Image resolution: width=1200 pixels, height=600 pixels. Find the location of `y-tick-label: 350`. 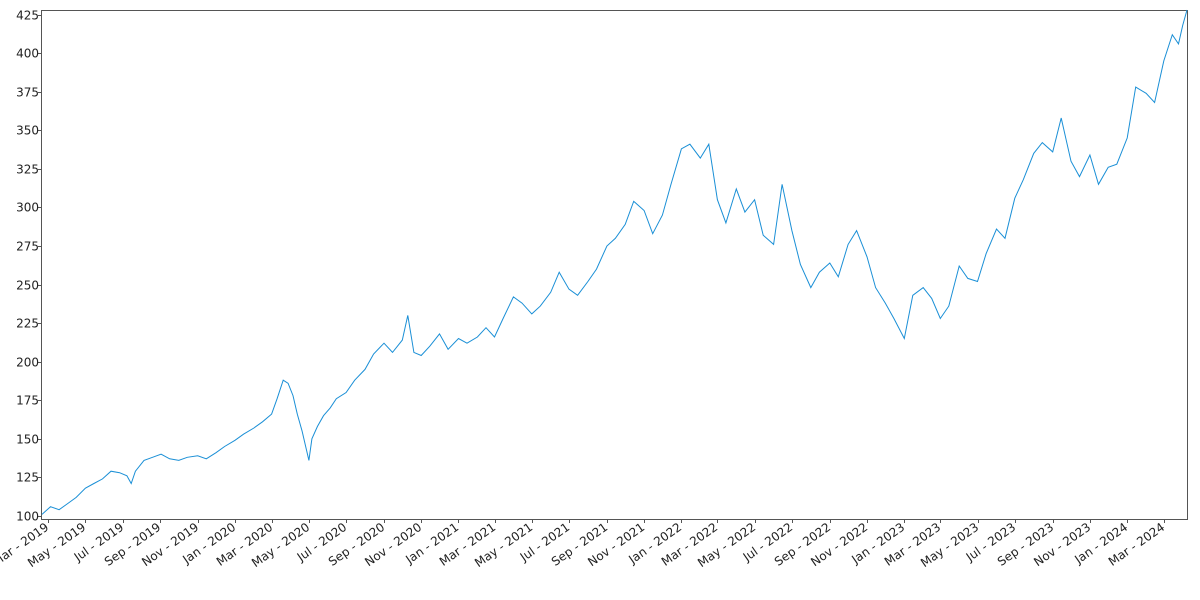

y-tick-label: 350 is located at coordinates (27, 131).